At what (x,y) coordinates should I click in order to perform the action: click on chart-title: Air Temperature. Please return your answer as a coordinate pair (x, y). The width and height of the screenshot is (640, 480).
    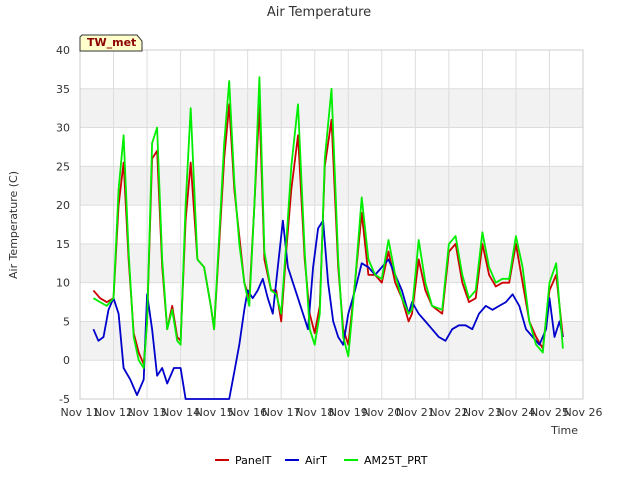
    Looking at the image, I should click on (319, 12).